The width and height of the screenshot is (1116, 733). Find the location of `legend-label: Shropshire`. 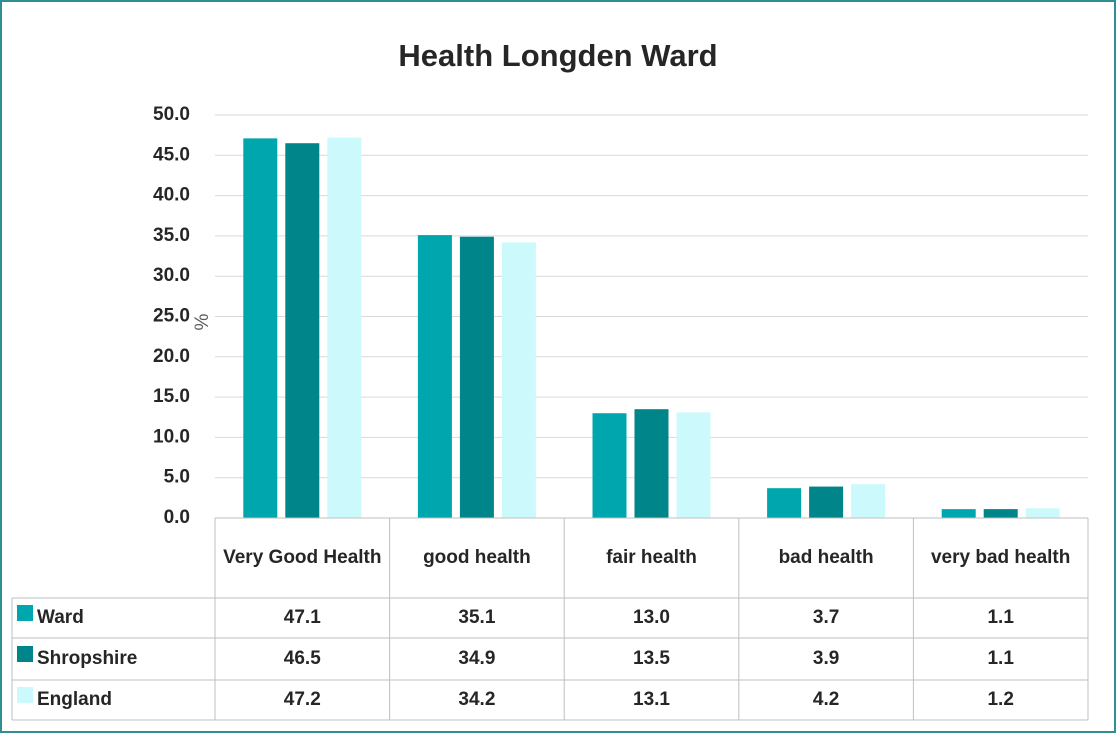

legend-label: Shropshire is located at coordinates (87, 658).